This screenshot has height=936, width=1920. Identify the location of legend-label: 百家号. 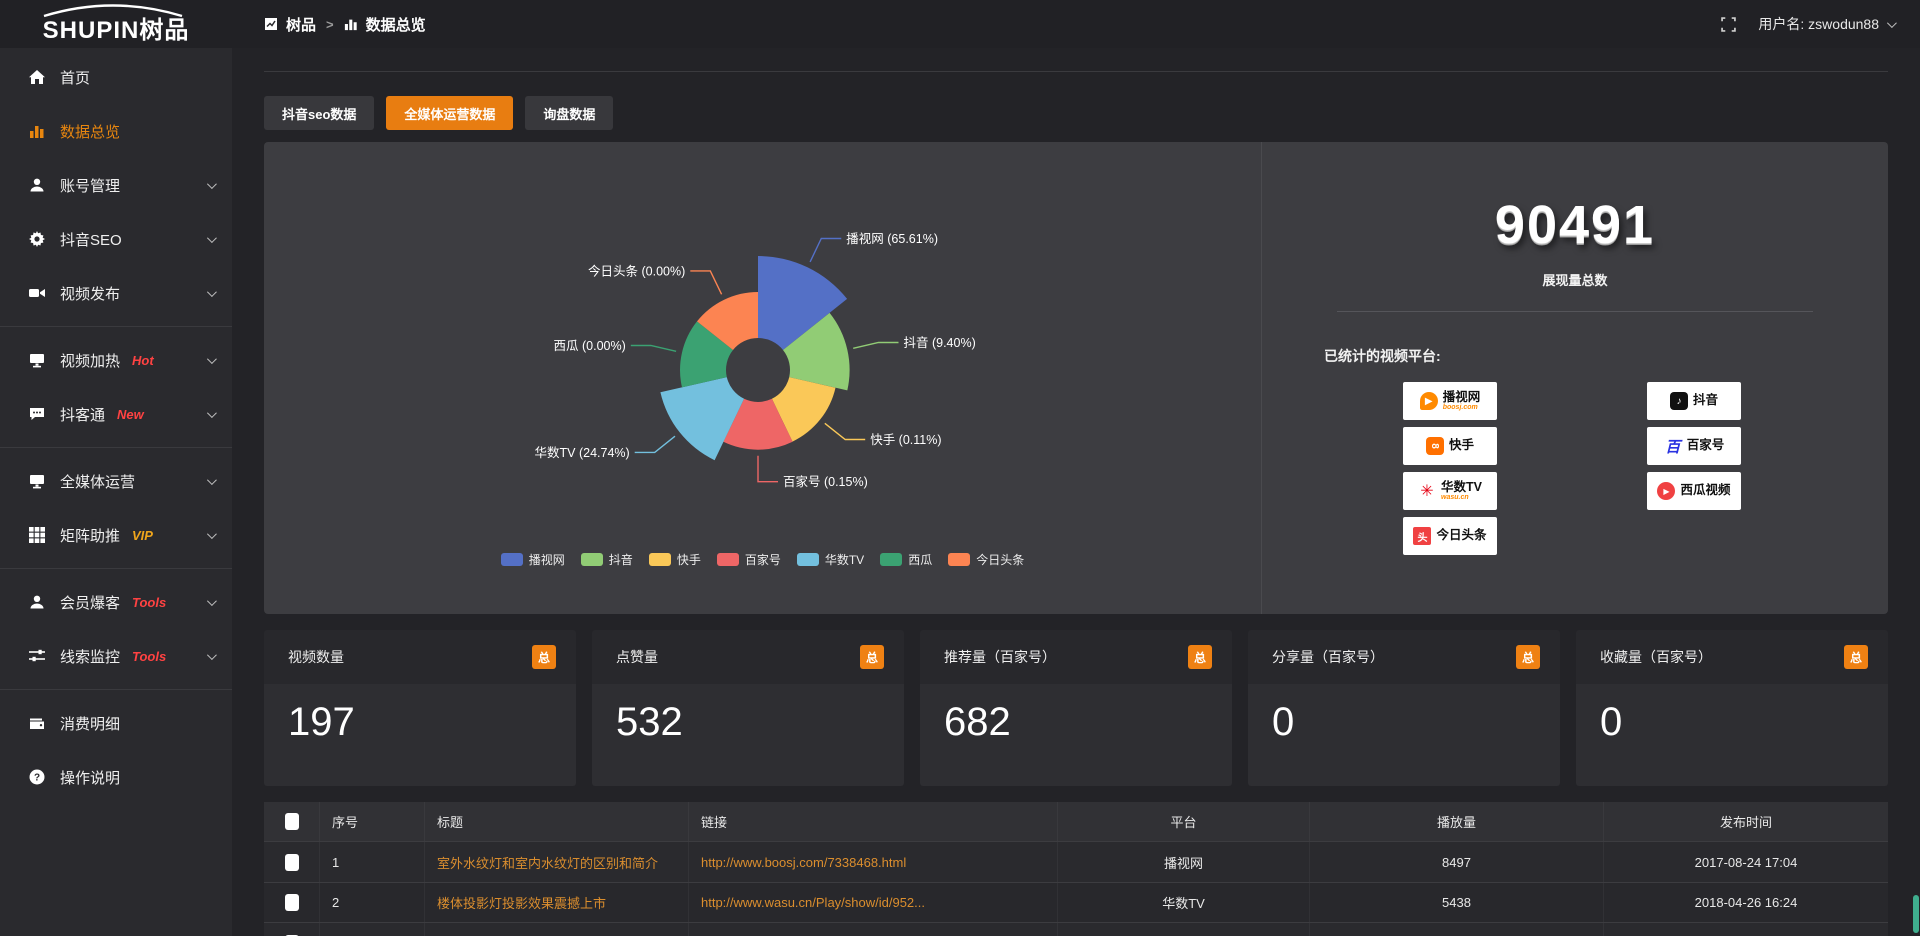
(762, 560).